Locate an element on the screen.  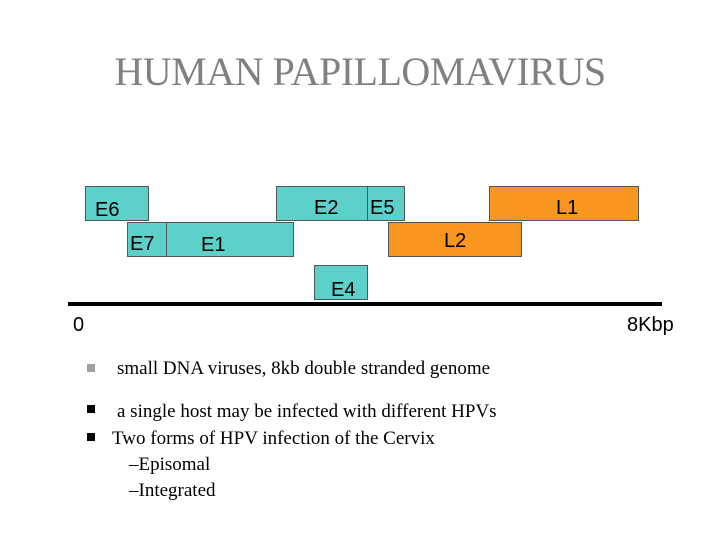
sub-item: –Integrated is located at coordinates (172, 490).